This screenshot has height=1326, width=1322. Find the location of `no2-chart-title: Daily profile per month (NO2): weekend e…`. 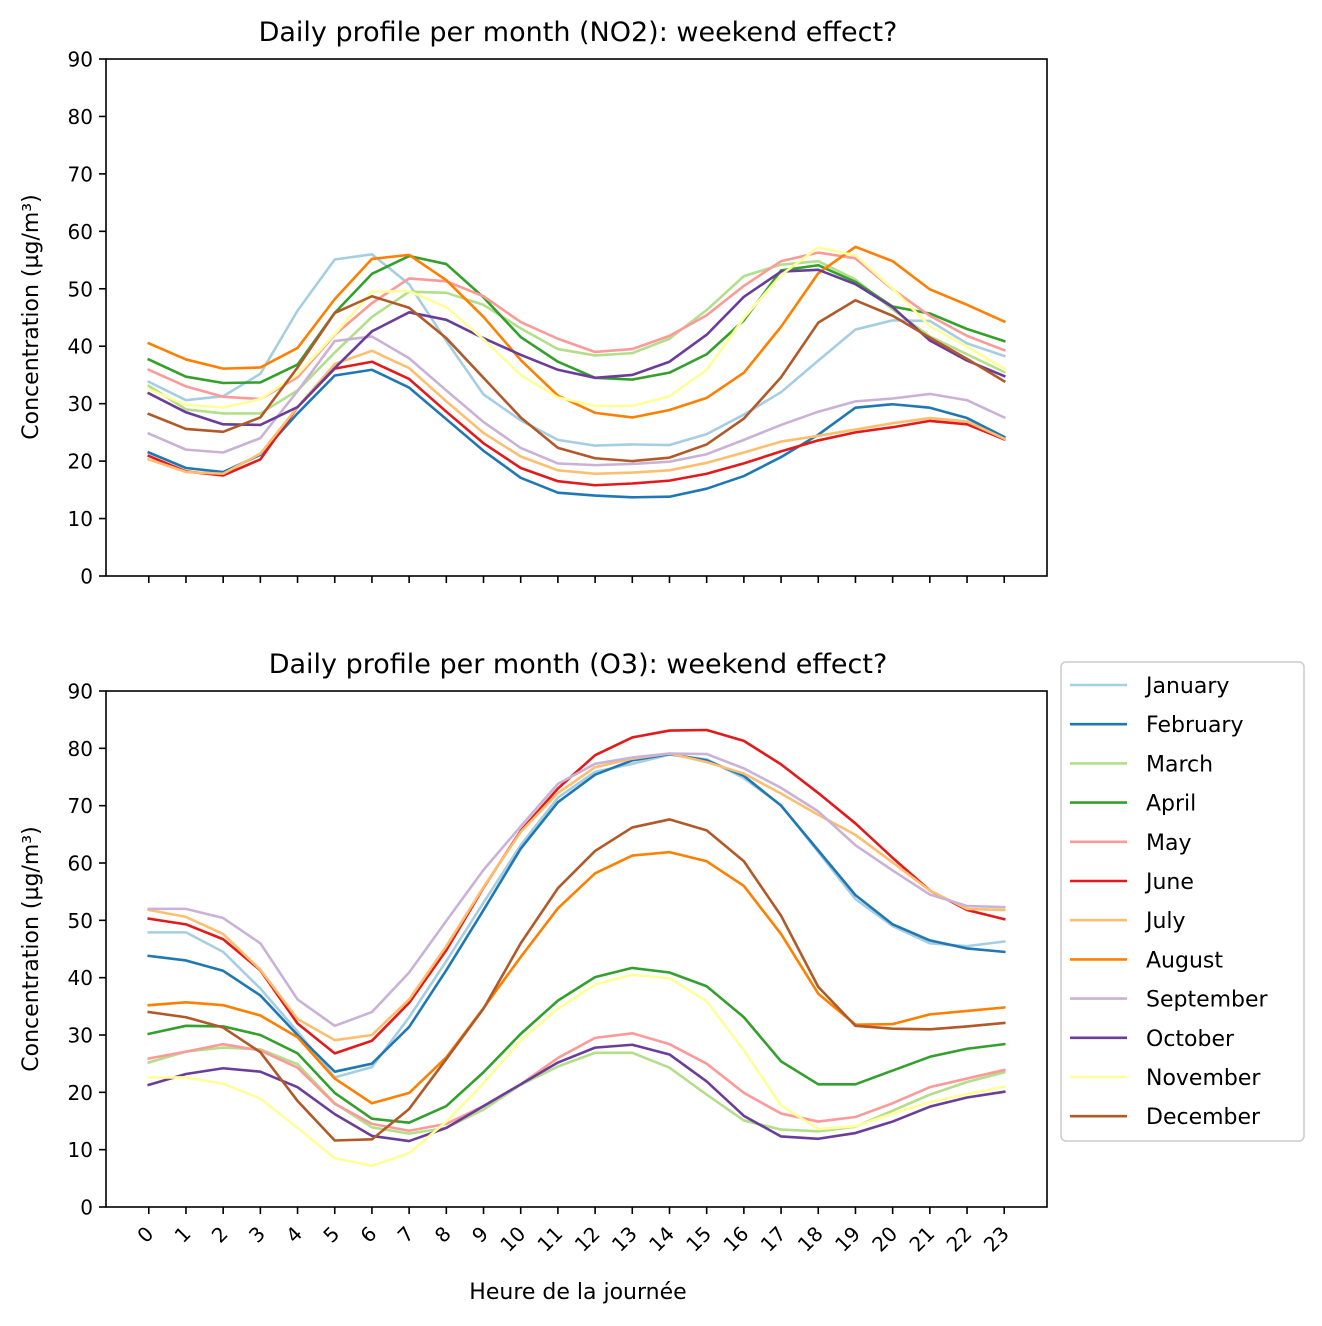

no2-chart-title: Daily profile per month (NO2): weekend e… is located at coordinates (578, 32).